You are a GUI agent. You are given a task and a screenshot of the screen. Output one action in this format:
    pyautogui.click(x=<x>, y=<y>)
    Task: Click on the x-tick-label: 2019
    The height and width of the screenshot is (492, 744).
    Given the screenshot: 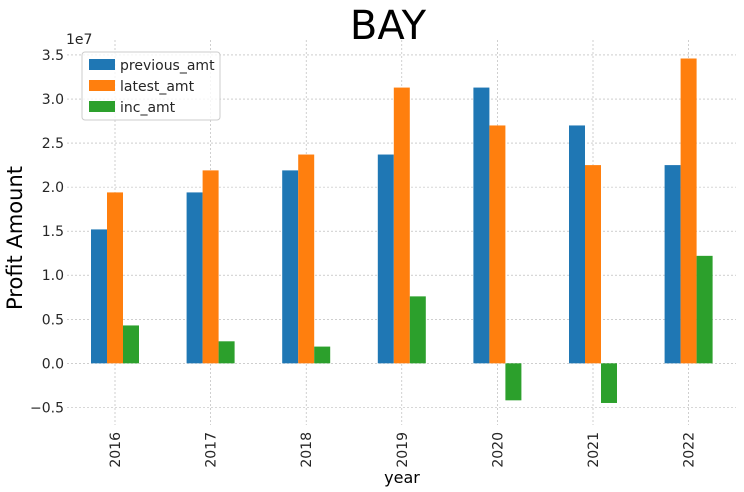 What is the action you would take?
    pyautogui.click(x=403, y=450)
    